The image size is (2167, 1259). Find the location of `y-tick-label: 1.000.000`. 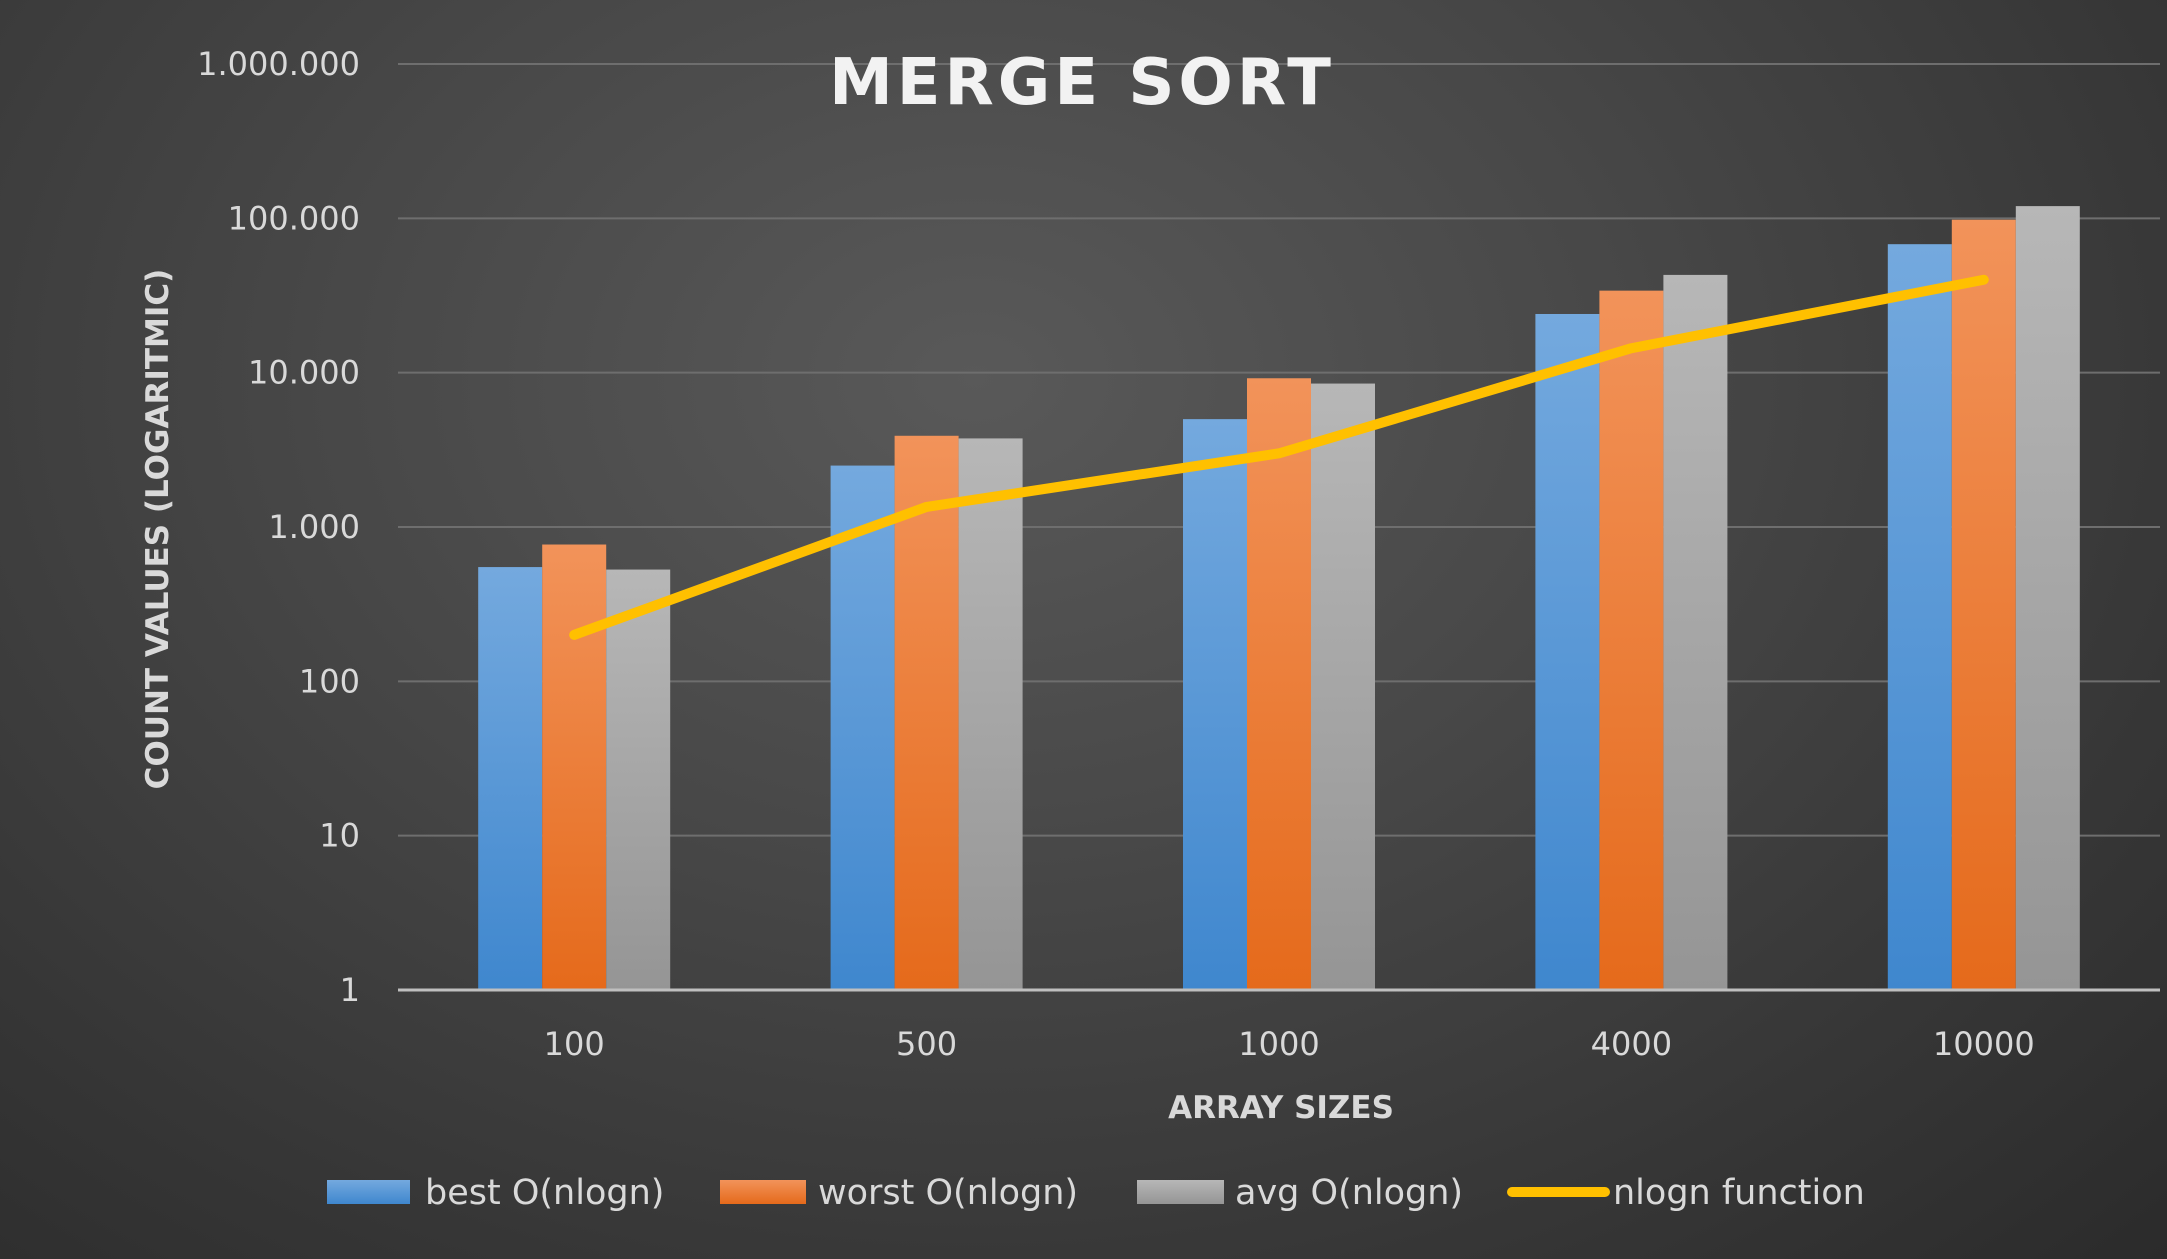

y-tick-label: 1.000.000 is located at coordinates (278, 64).